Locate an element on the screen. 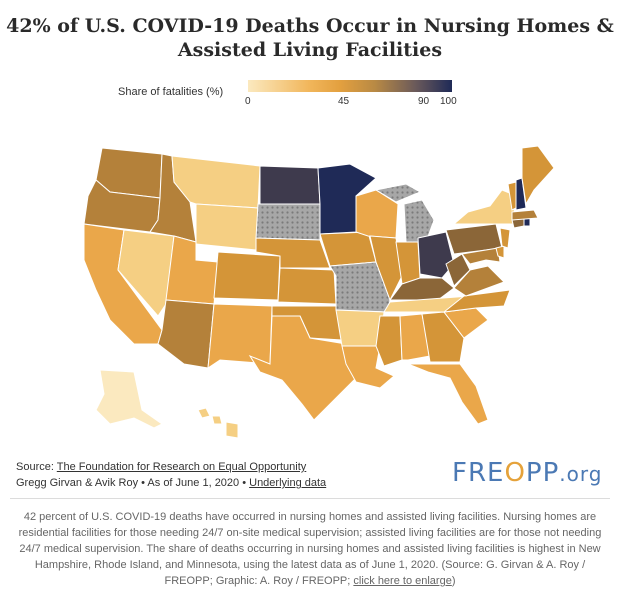 The width and height of the screenshot is (620, 605). state-ohio is located at coordinates (436, 255).